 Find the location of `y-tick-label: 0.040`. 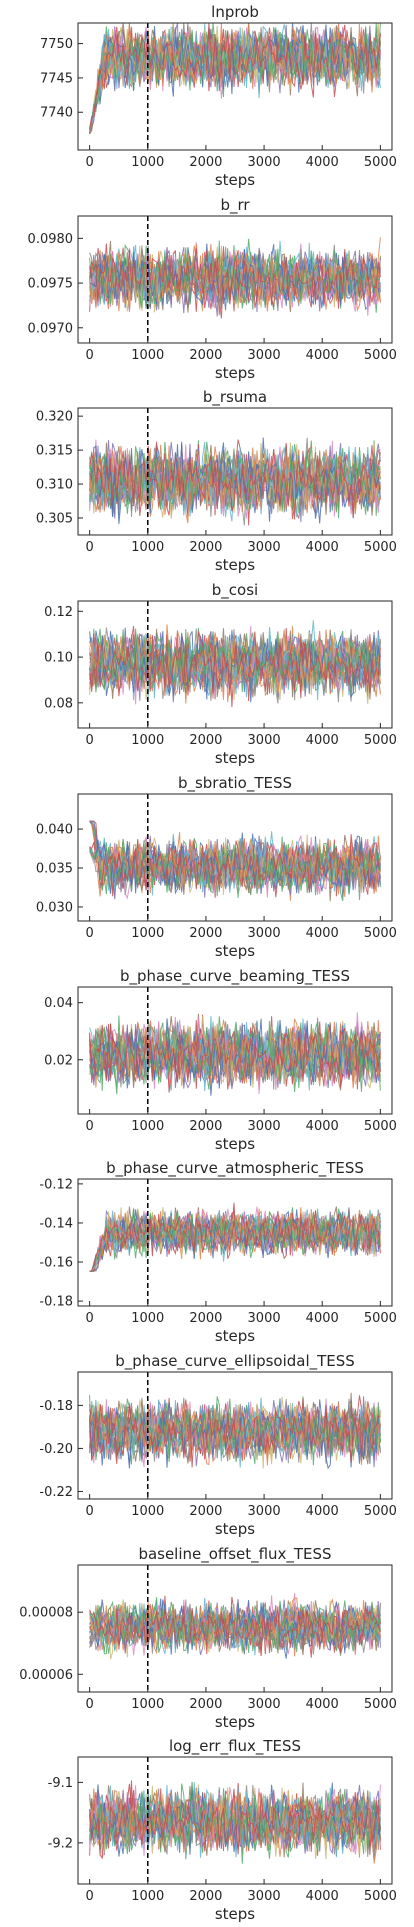

y-tick-label: 0.040 is located at coordinates (54, 829).